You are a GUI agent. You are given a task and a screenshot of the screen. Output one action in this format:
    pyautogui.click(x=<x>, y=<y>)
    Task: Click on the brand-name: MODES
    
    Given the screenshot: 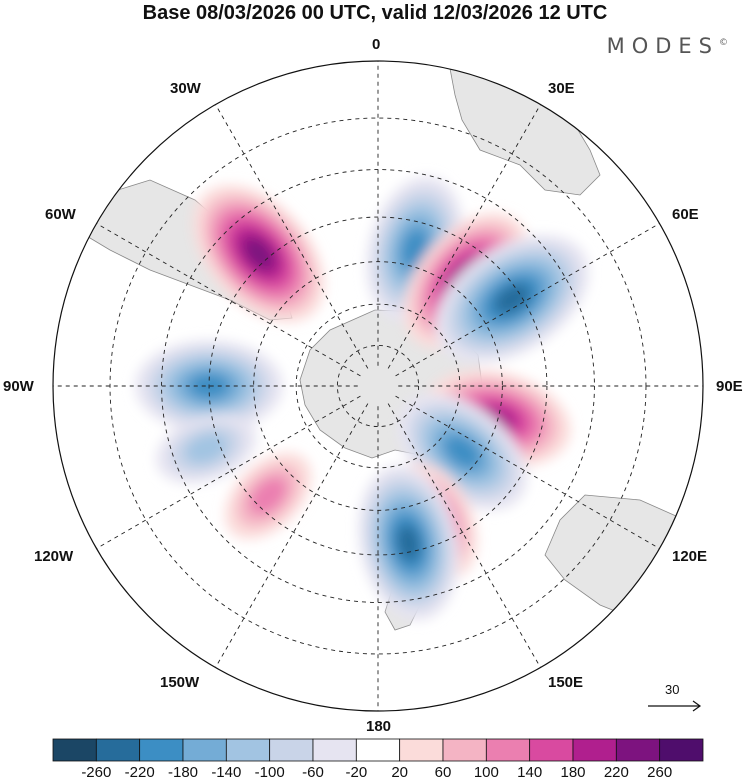 What is the action you would take?
    pyautogui.click(x=662, y=46)
    